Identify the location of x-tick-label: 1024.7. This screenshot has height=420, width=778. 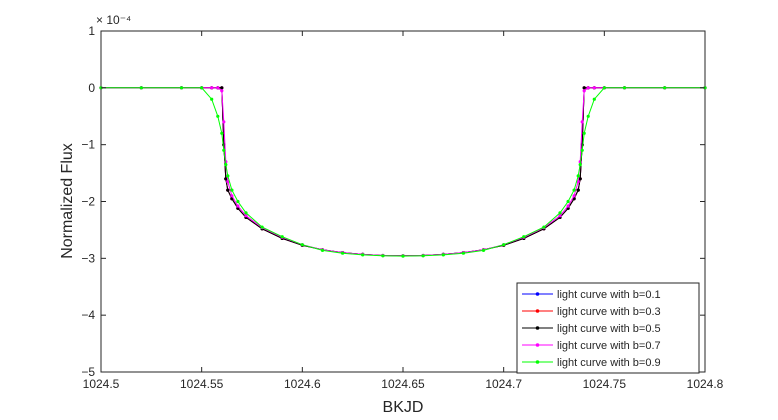
(503, 384).